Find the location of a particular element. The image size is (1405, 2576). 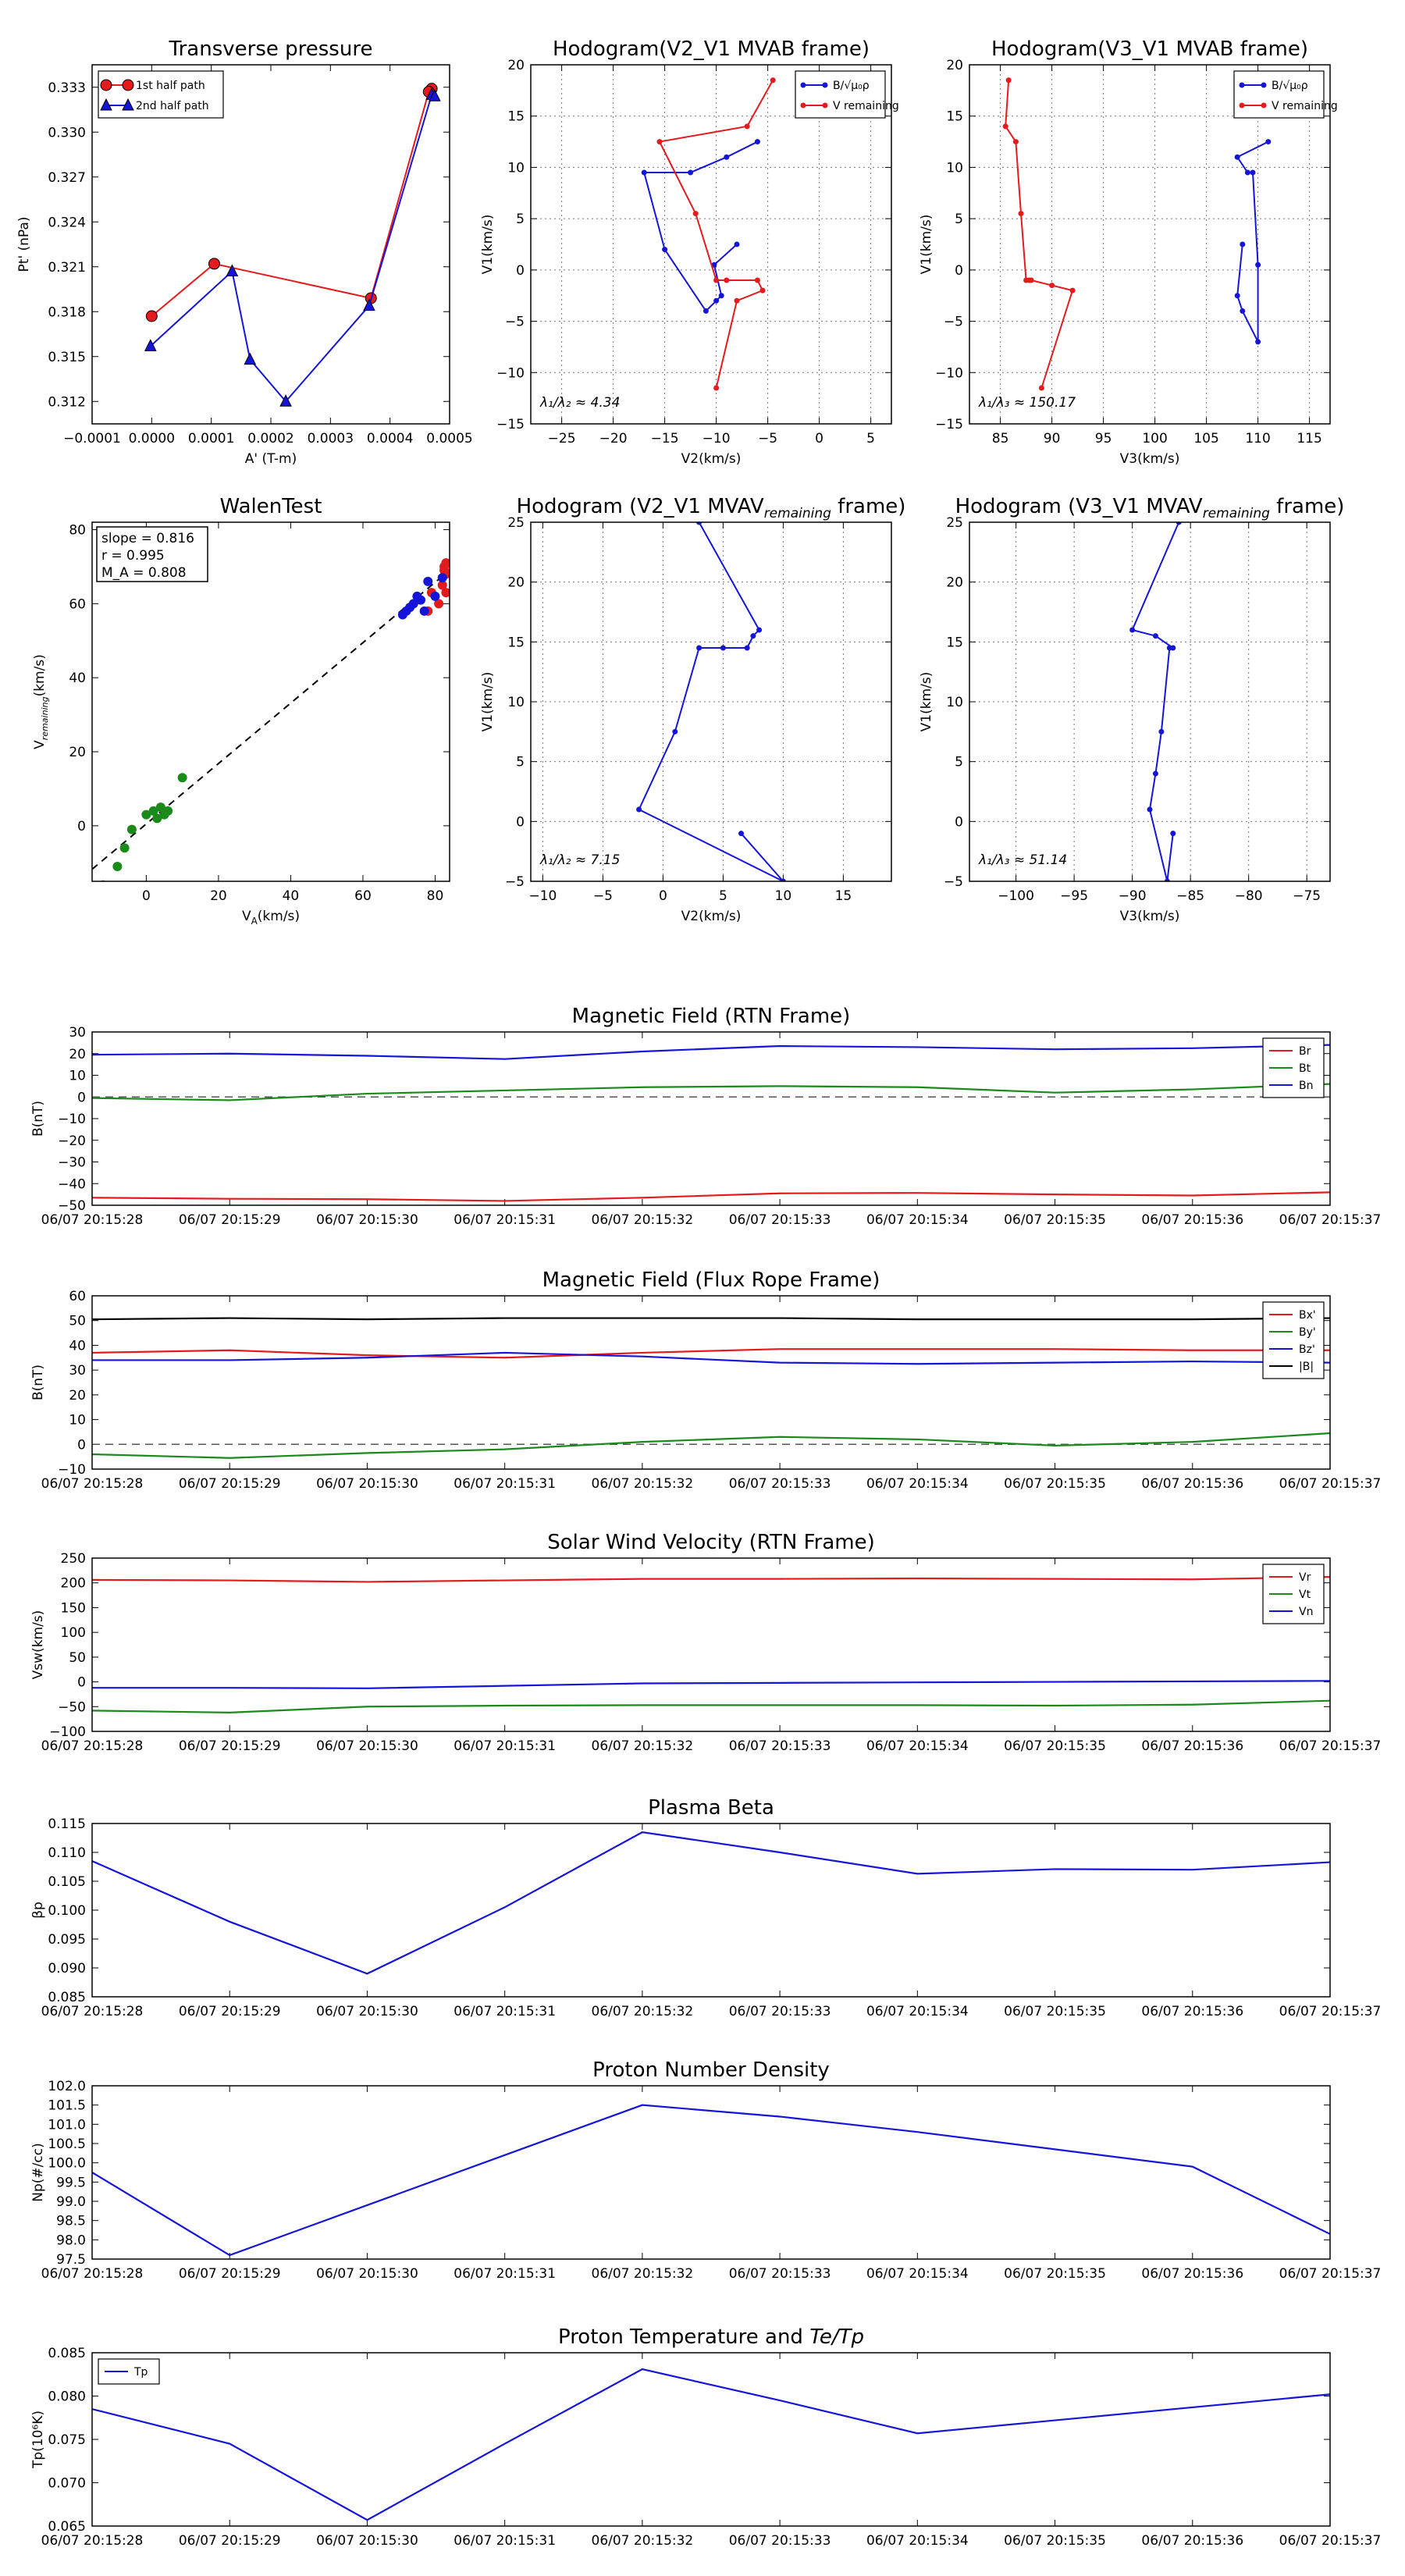

y-tick-label: 15 is located at coordinates (955, 642).